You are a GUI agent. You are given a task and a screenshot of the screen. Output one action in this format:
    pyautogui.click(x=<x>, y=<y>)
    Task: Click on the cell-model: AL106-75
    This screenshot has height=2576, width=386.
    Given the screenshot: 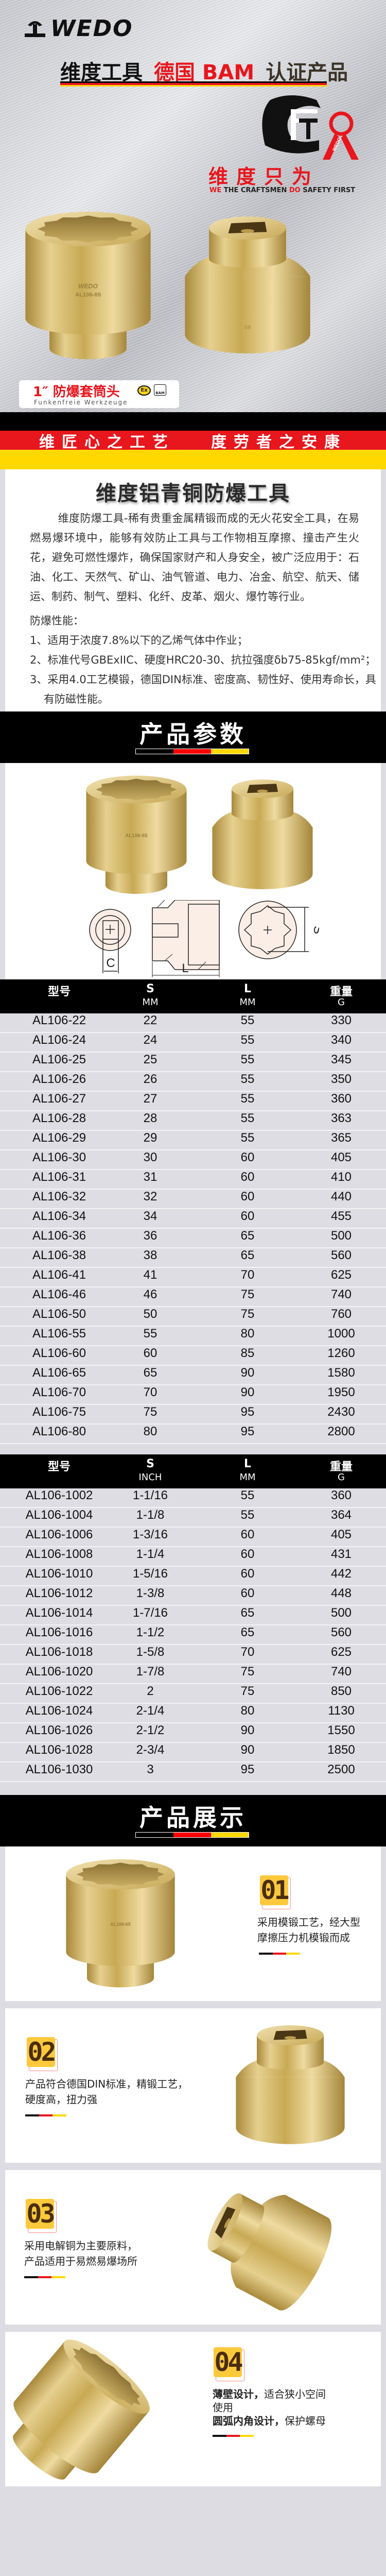 What is the action you would take?
    pyautogui.click(x=59, y=1412)
    